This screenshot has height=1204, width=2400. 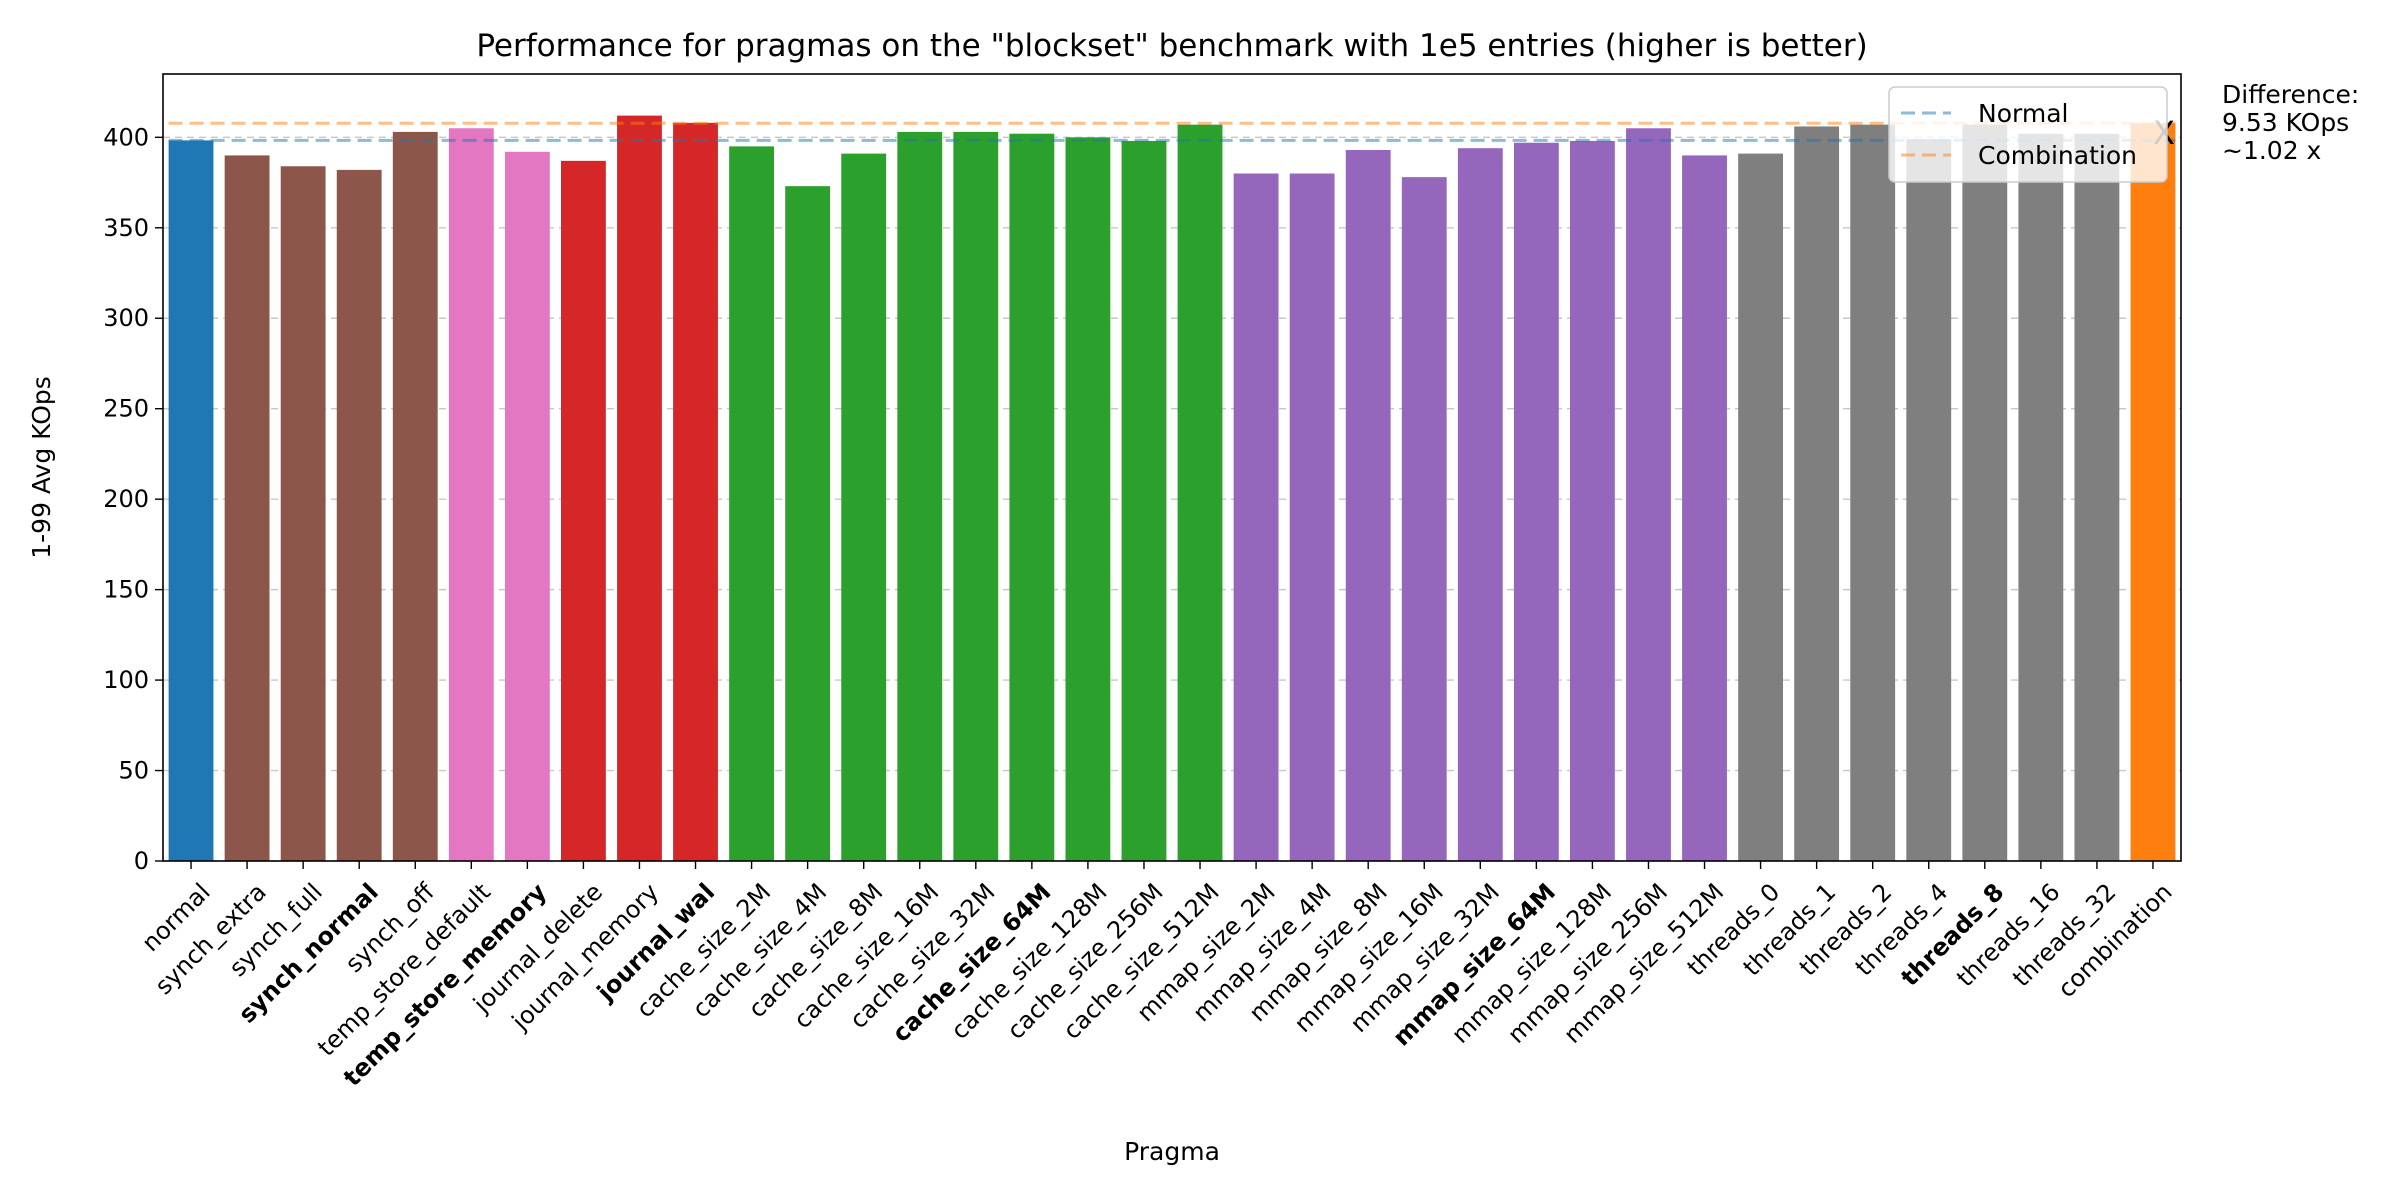 What do you see at coordinates (1144, 500) in the screenshot?
I see `bar-cache_size_256M` at bounding box center [1144, 500].